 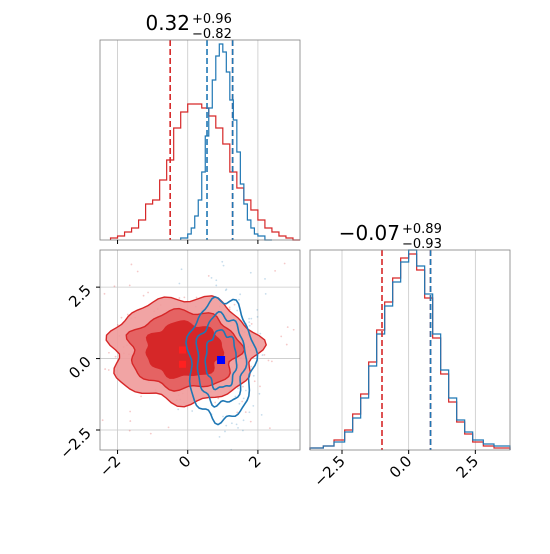 I want to click on hist1-frame, so click(x=200, y=140).